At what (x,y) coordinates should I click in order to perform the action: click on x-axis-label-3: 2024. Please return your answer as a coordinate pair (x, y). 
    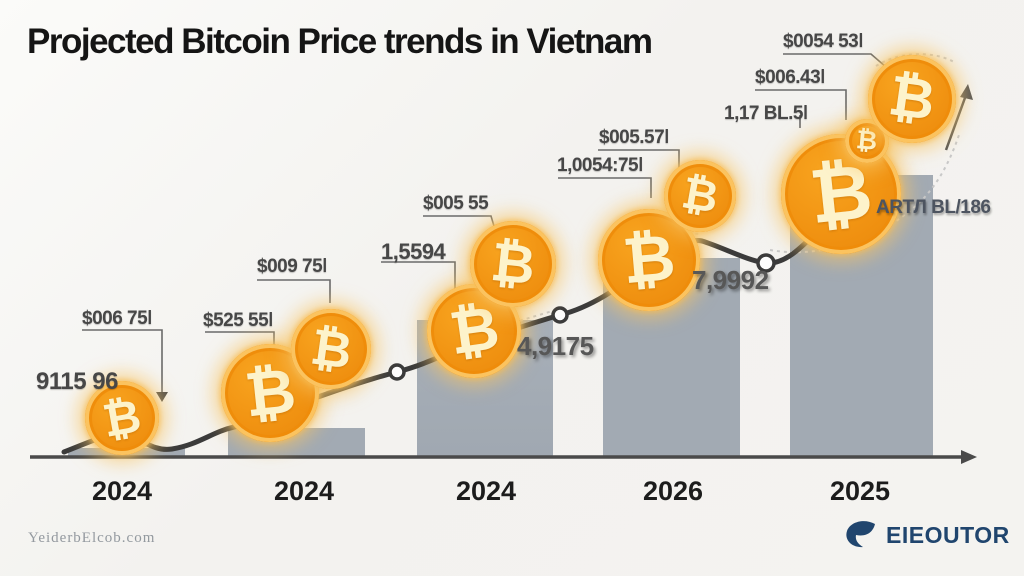
    Looking at the image, I should click on (486, 491).